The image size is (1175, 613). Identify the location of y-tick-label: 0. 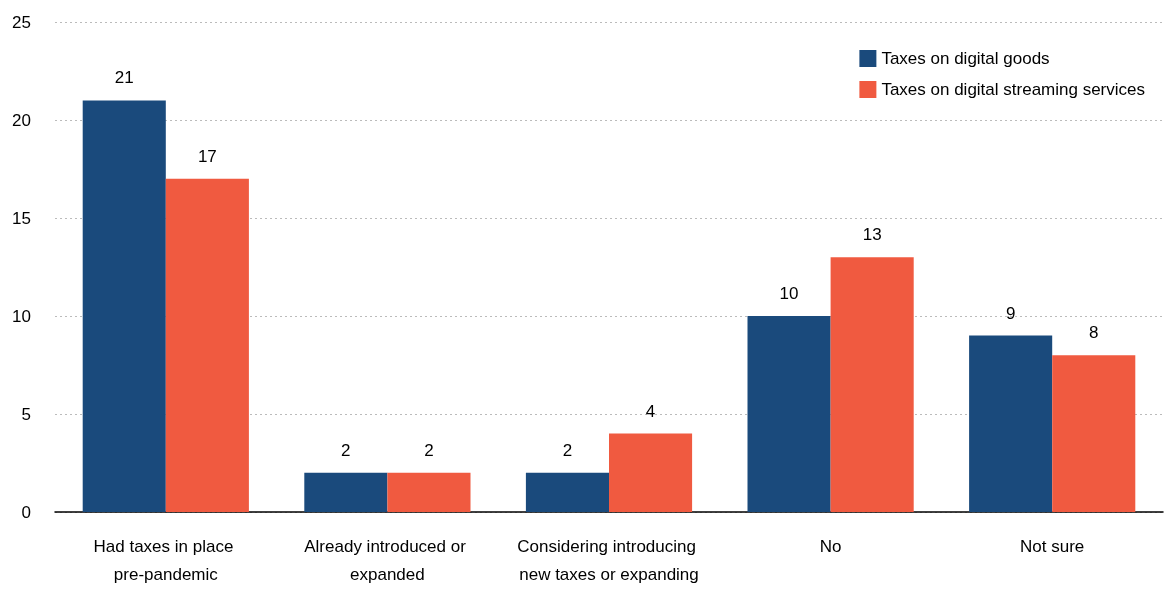
(26, 512).